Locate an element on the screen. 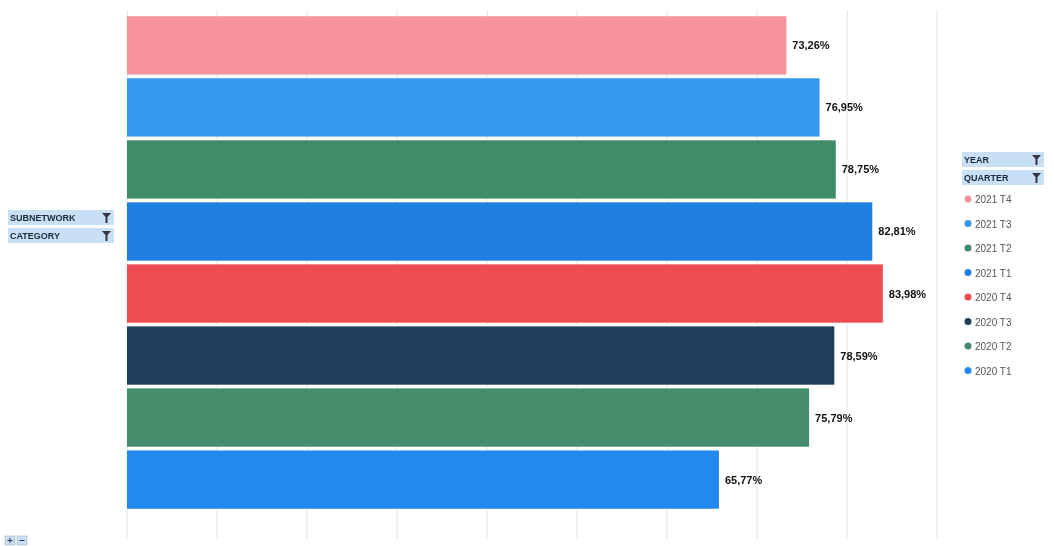  data-label: 83,98% is located at coordinates (907, 293).